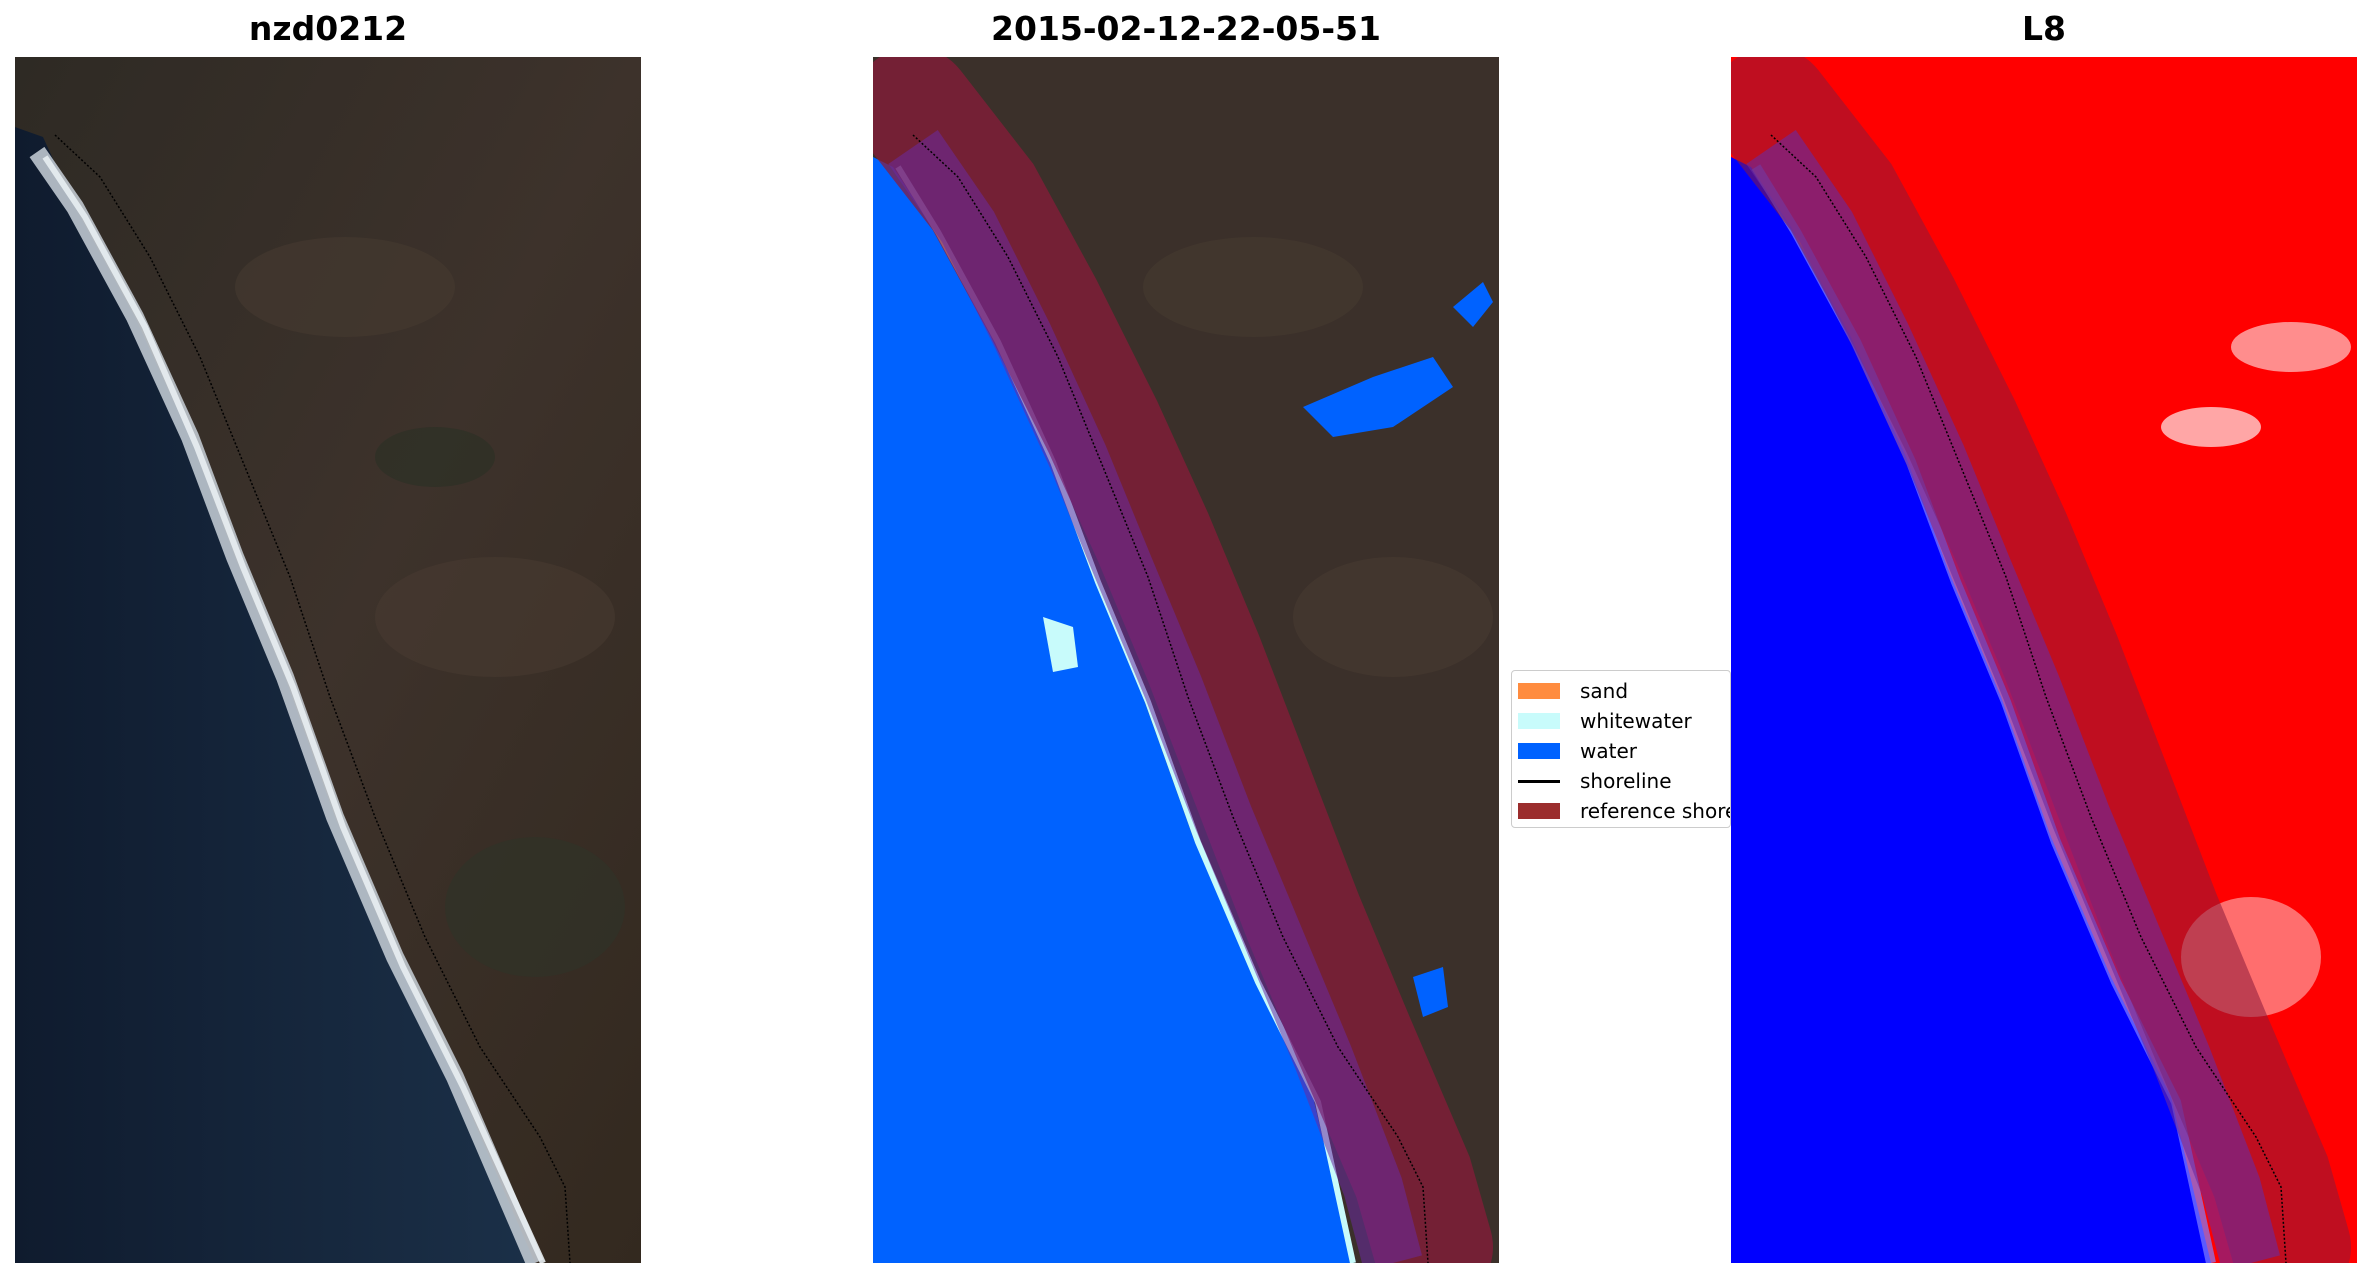 This screenshot has width=2374, height=1283. What do you see at coordinates (2044, 28) in the screenshot?
I see `panel-title-satellite: L8` at bounding box center [2044, 28].